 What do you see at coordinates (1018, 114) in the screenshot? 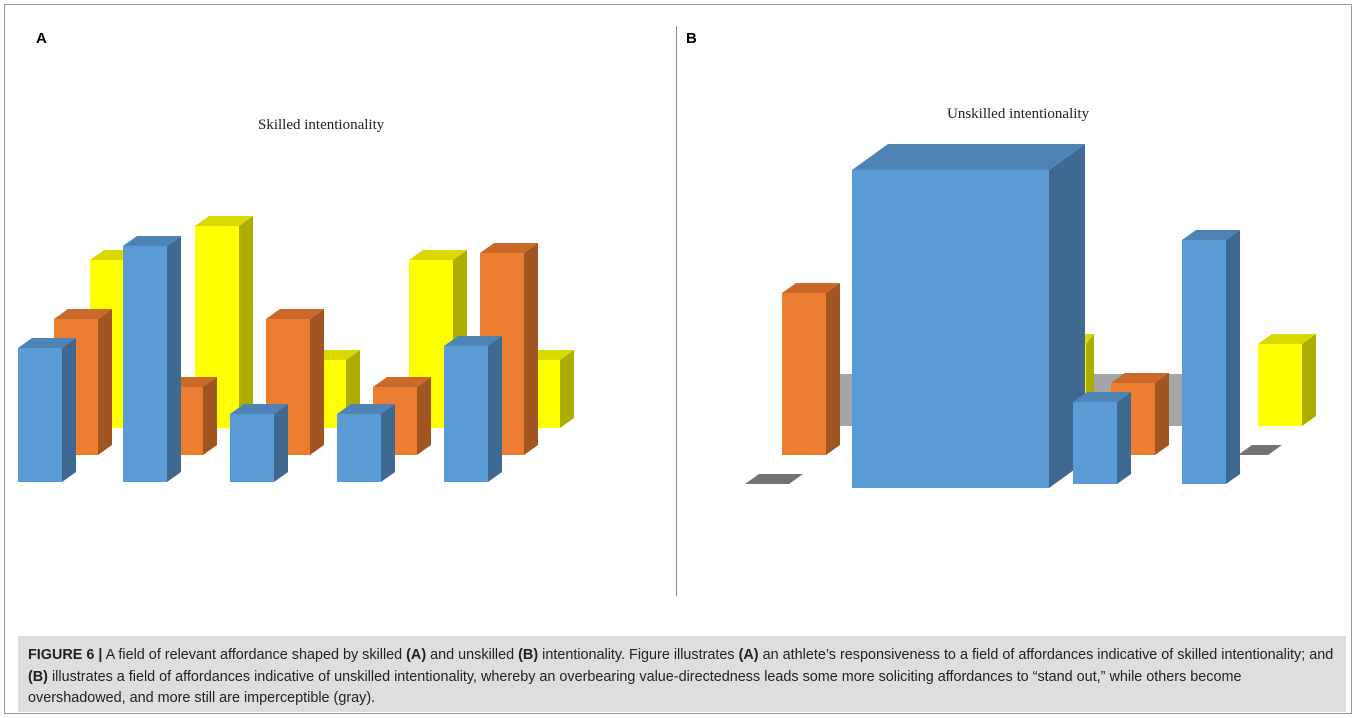
I see `panel-b-title: Unskilled intentionality` at bounding box center [1018, 114].